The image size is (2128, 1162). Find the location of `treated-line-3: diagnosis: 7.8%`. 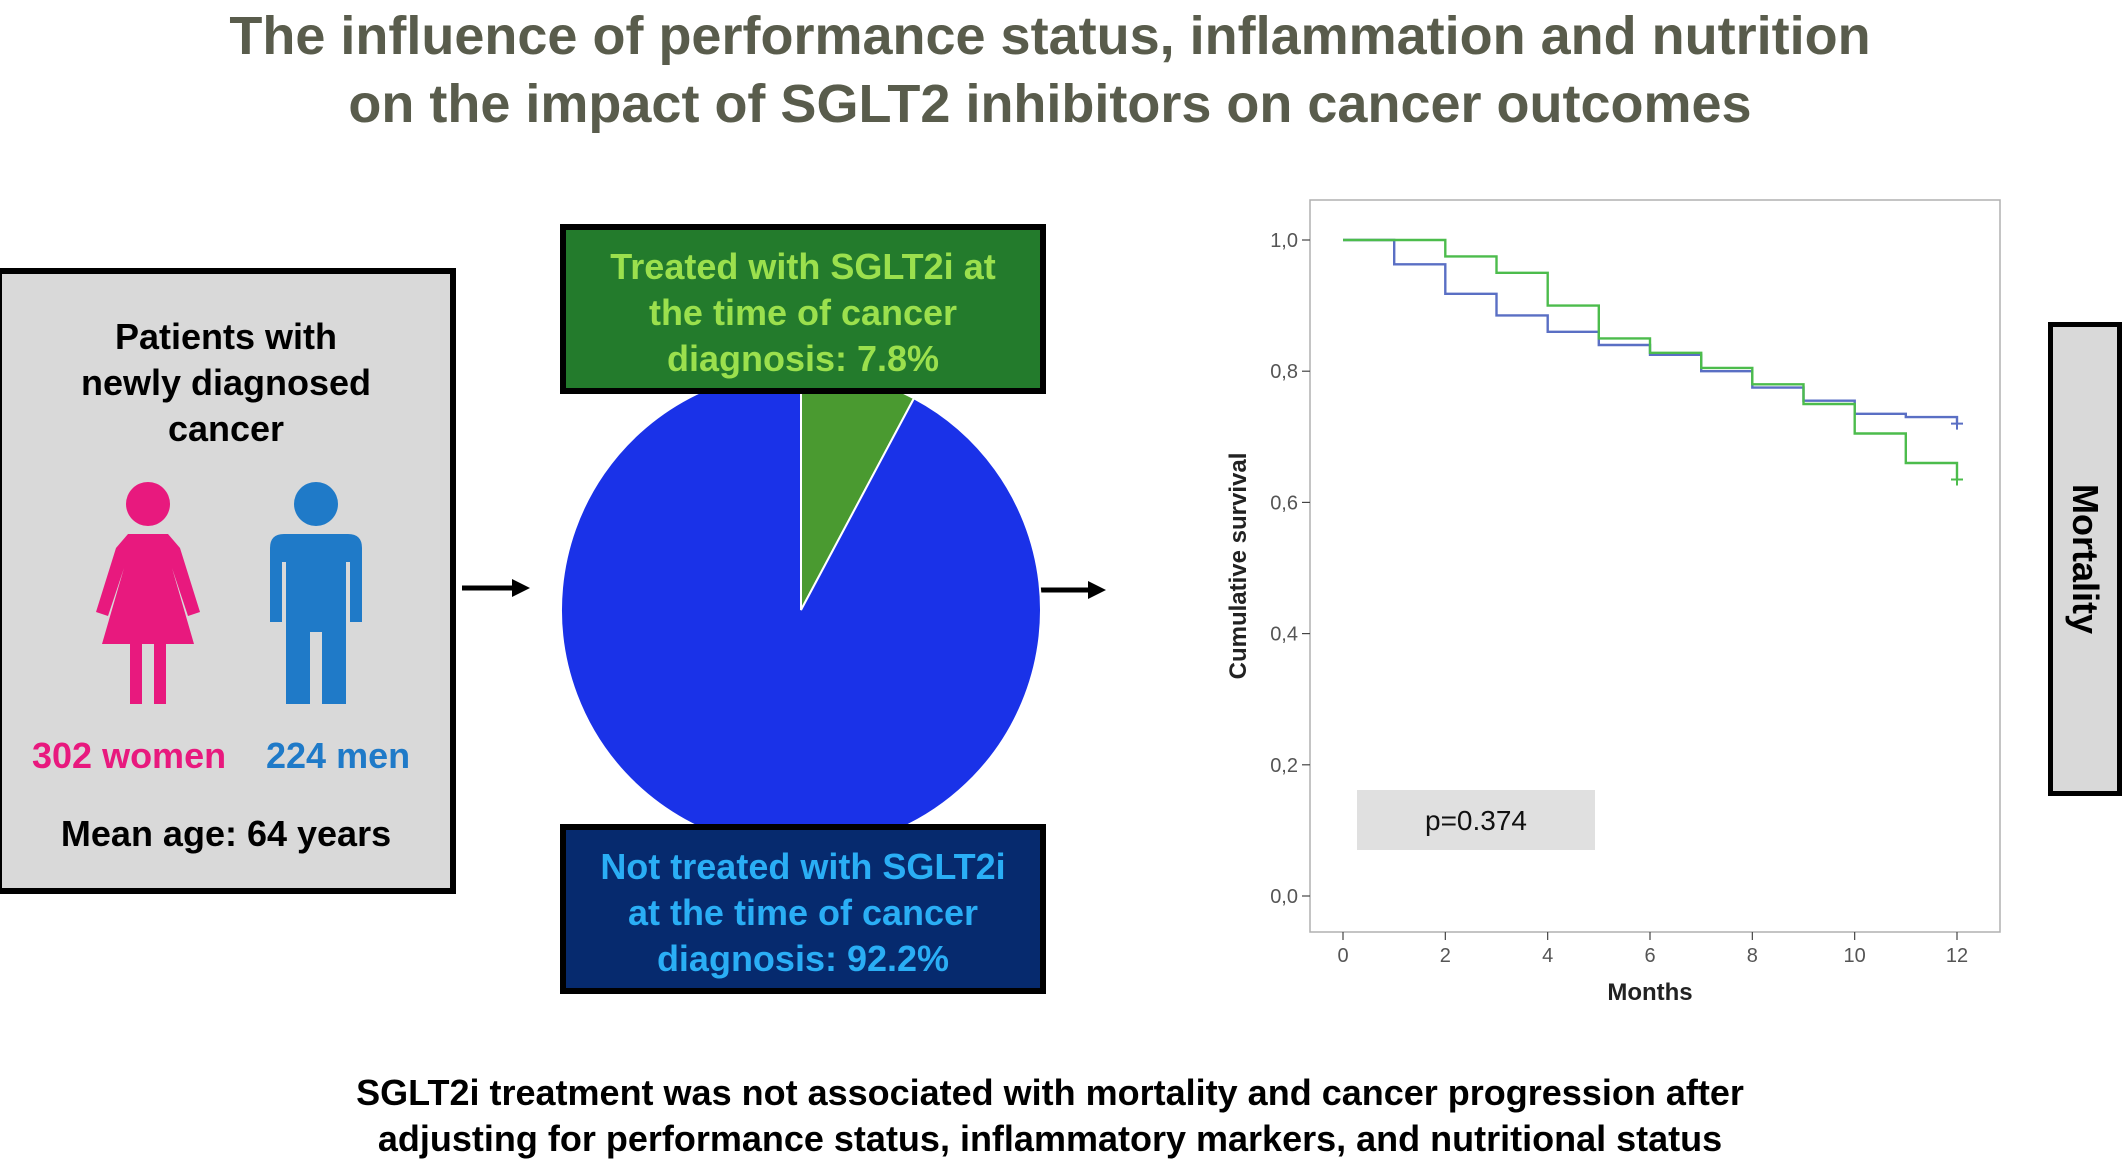

treated-line-3: diagnosis: 7.8% is located at coordinates (803, 358).